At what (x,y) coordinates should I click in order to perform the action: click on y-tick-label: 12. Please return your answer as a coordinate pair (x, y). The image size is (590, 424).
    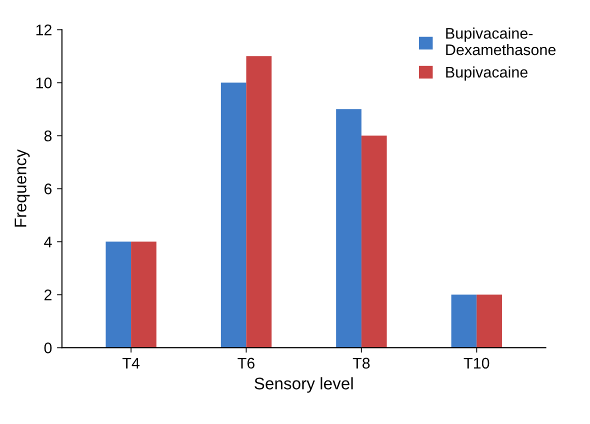
    Looking at the image, I should click on (44, 30).